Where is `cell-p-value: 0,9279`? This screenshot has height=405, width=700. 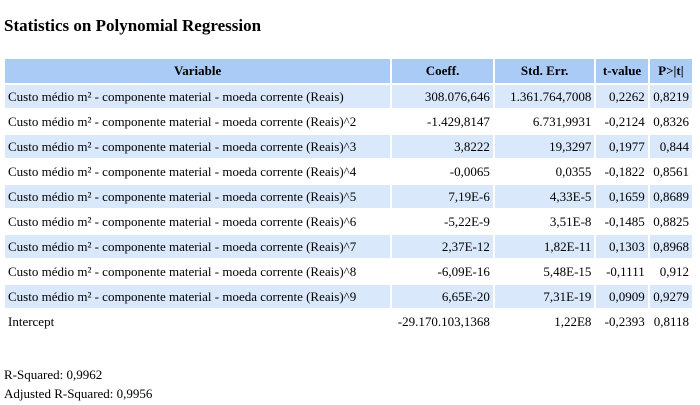 cell-p-value: 0,9279 is located at coordinates (670, 296).